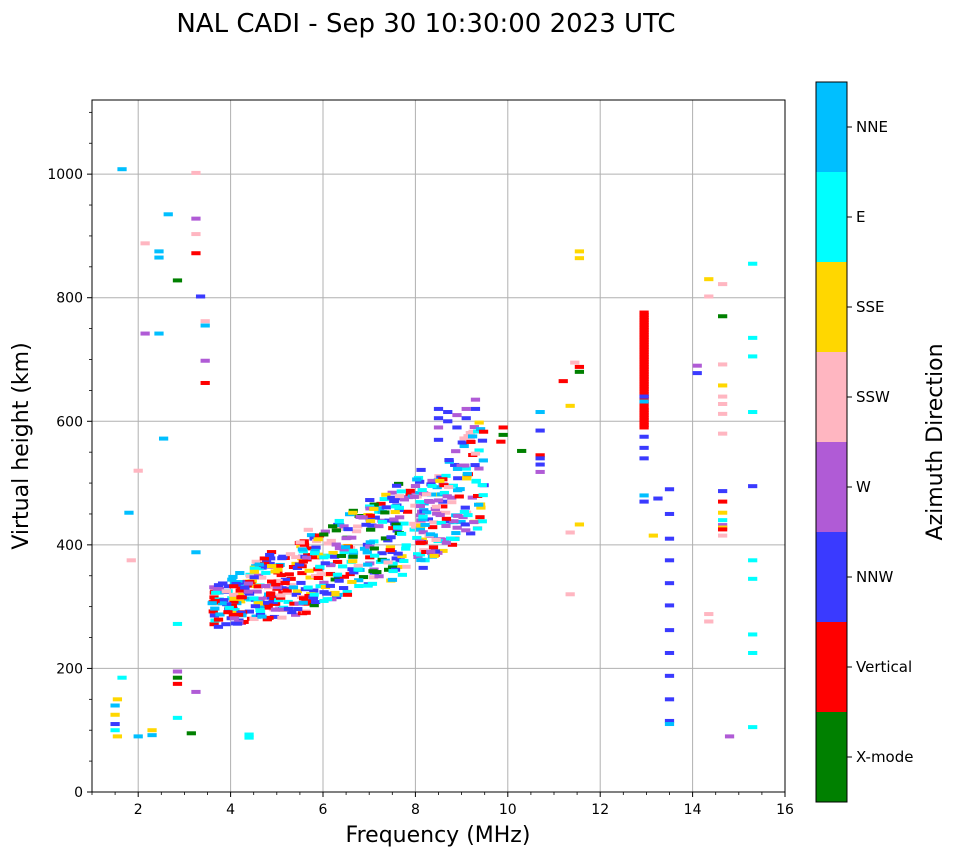  What do you see at coordinates (693, 810) in the screenshot?
I see `x-tick-label: 14` at bounding box center [693, 810].